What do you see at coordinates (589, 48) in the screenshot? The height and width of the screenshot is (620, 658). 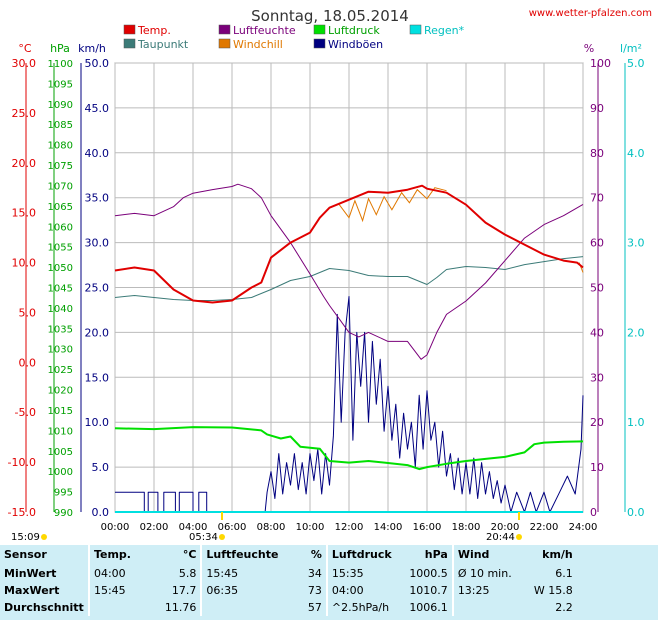 I see `percent-axis-label: %` at bounding box center [589, 48].